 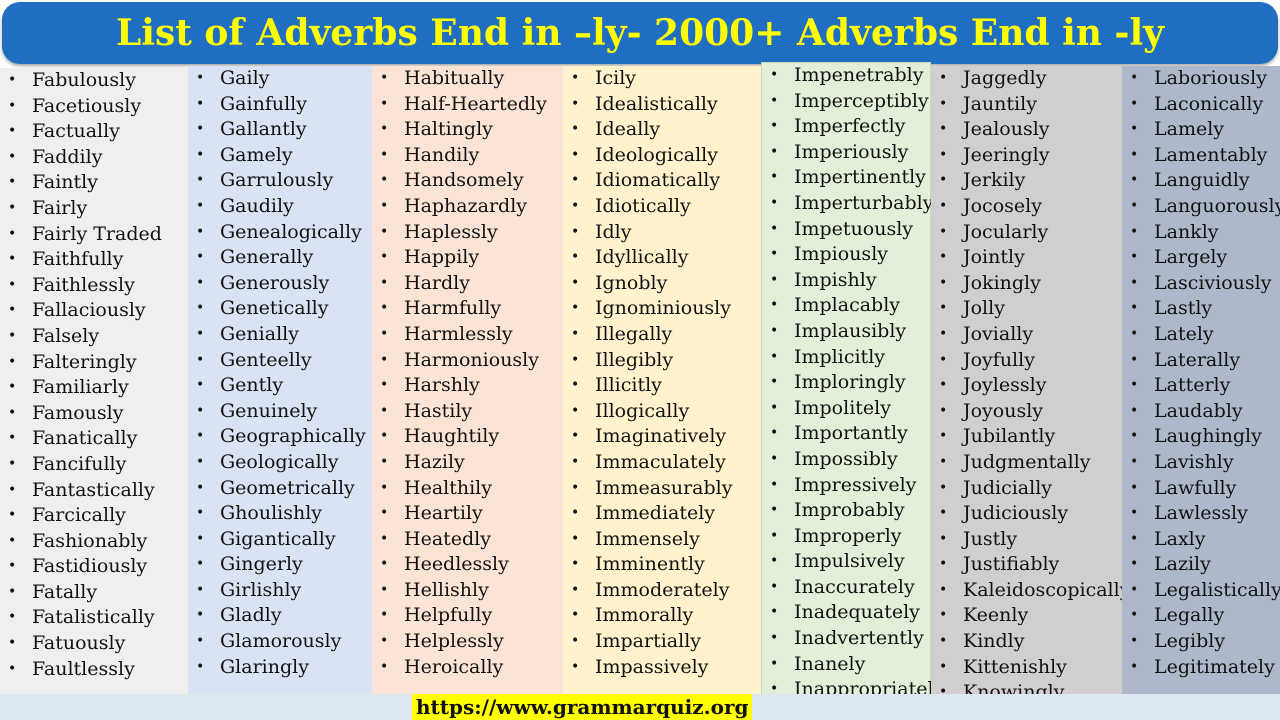 I want to click on adverb-word: Impulsively, so click(x=849, y=561).